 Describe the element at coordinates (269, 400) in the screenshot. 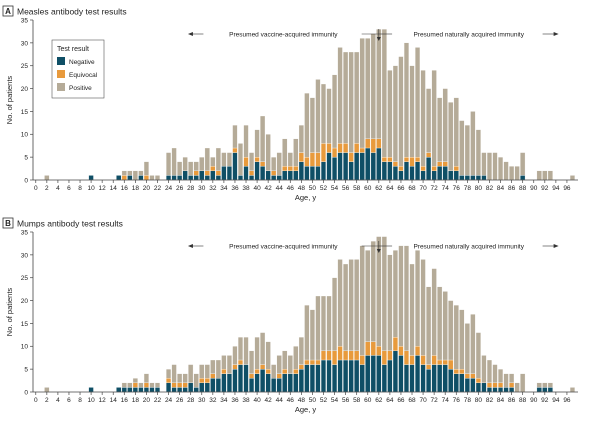

I see `x-tick-label: 42` at that location.